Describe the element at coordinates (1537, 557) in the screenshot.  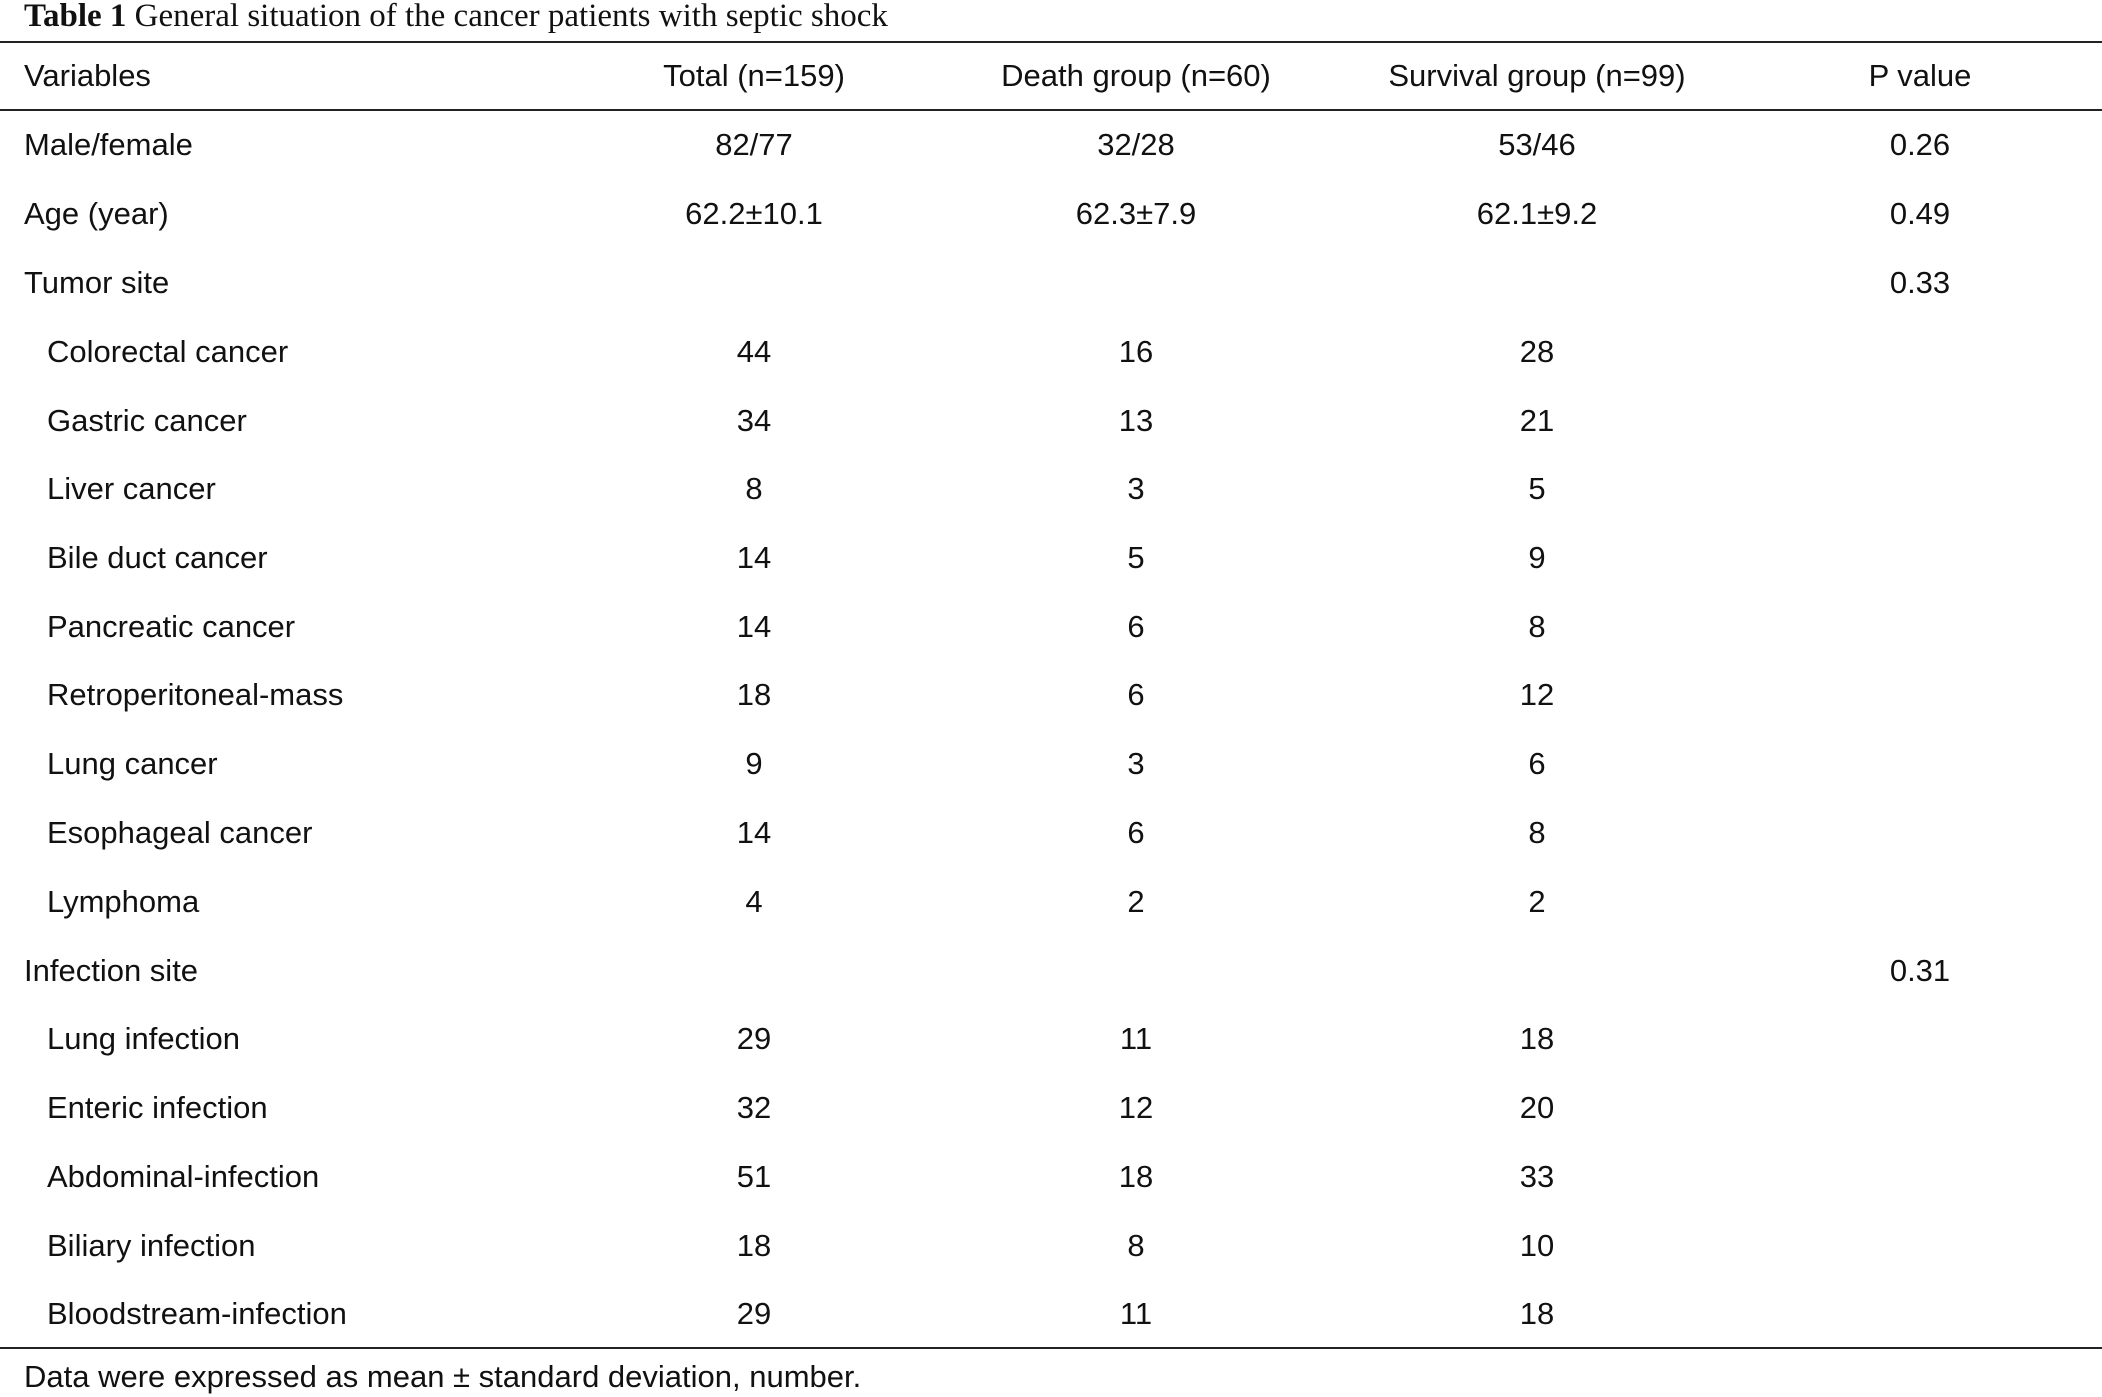
I see `cell-survival: 9` at that location.